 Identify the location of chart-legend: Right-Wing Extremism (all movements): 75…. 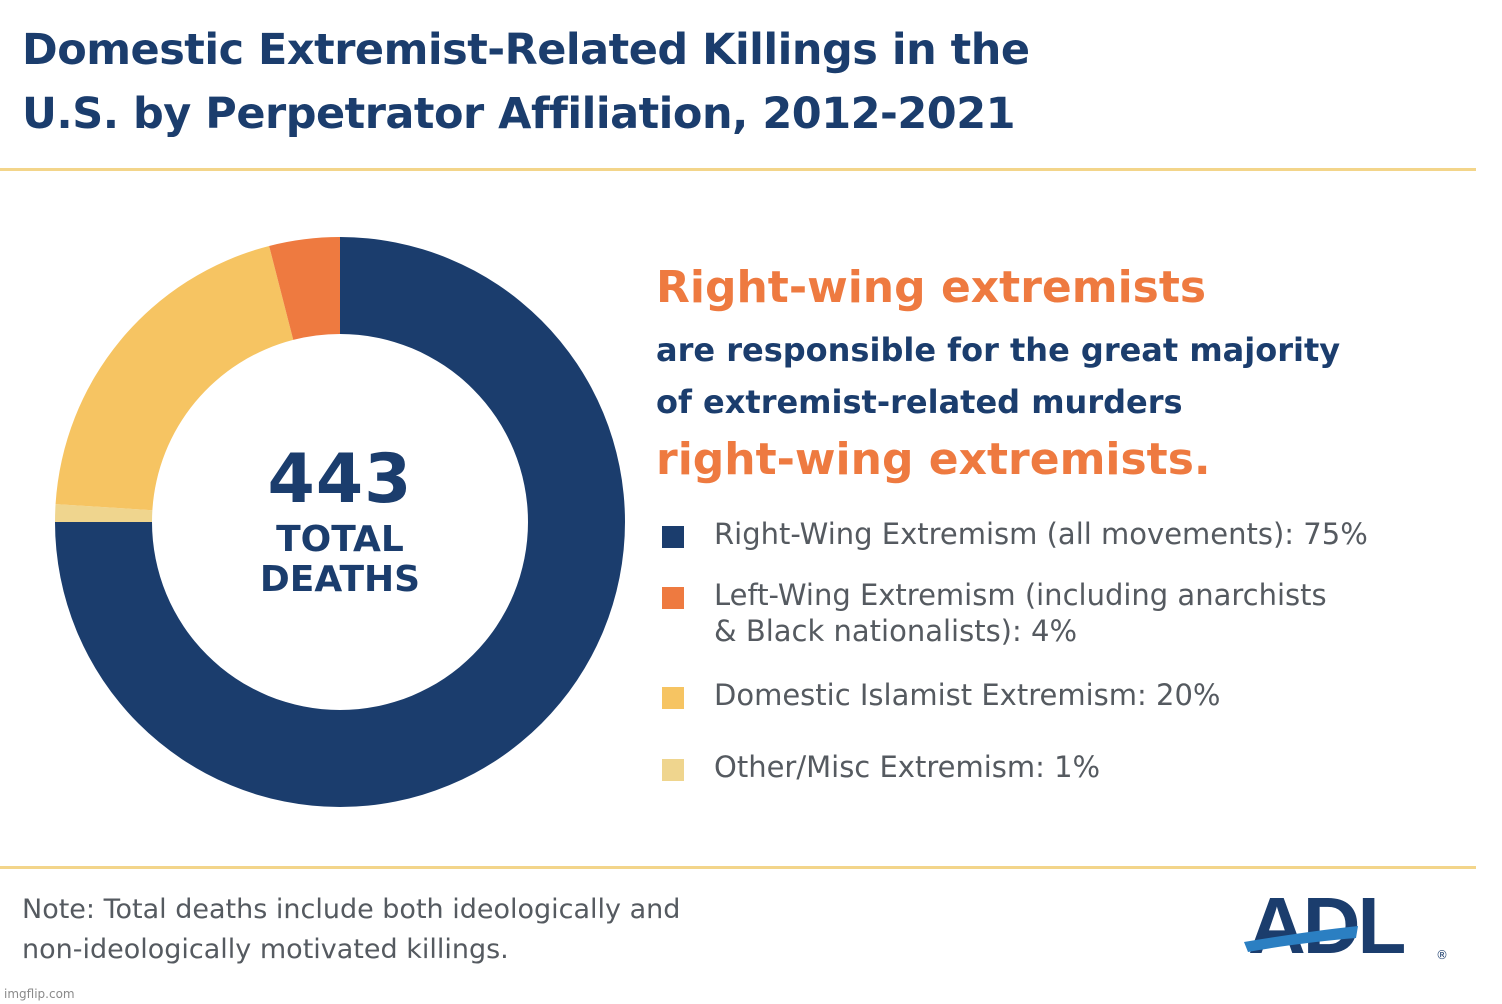
(1070, 647).